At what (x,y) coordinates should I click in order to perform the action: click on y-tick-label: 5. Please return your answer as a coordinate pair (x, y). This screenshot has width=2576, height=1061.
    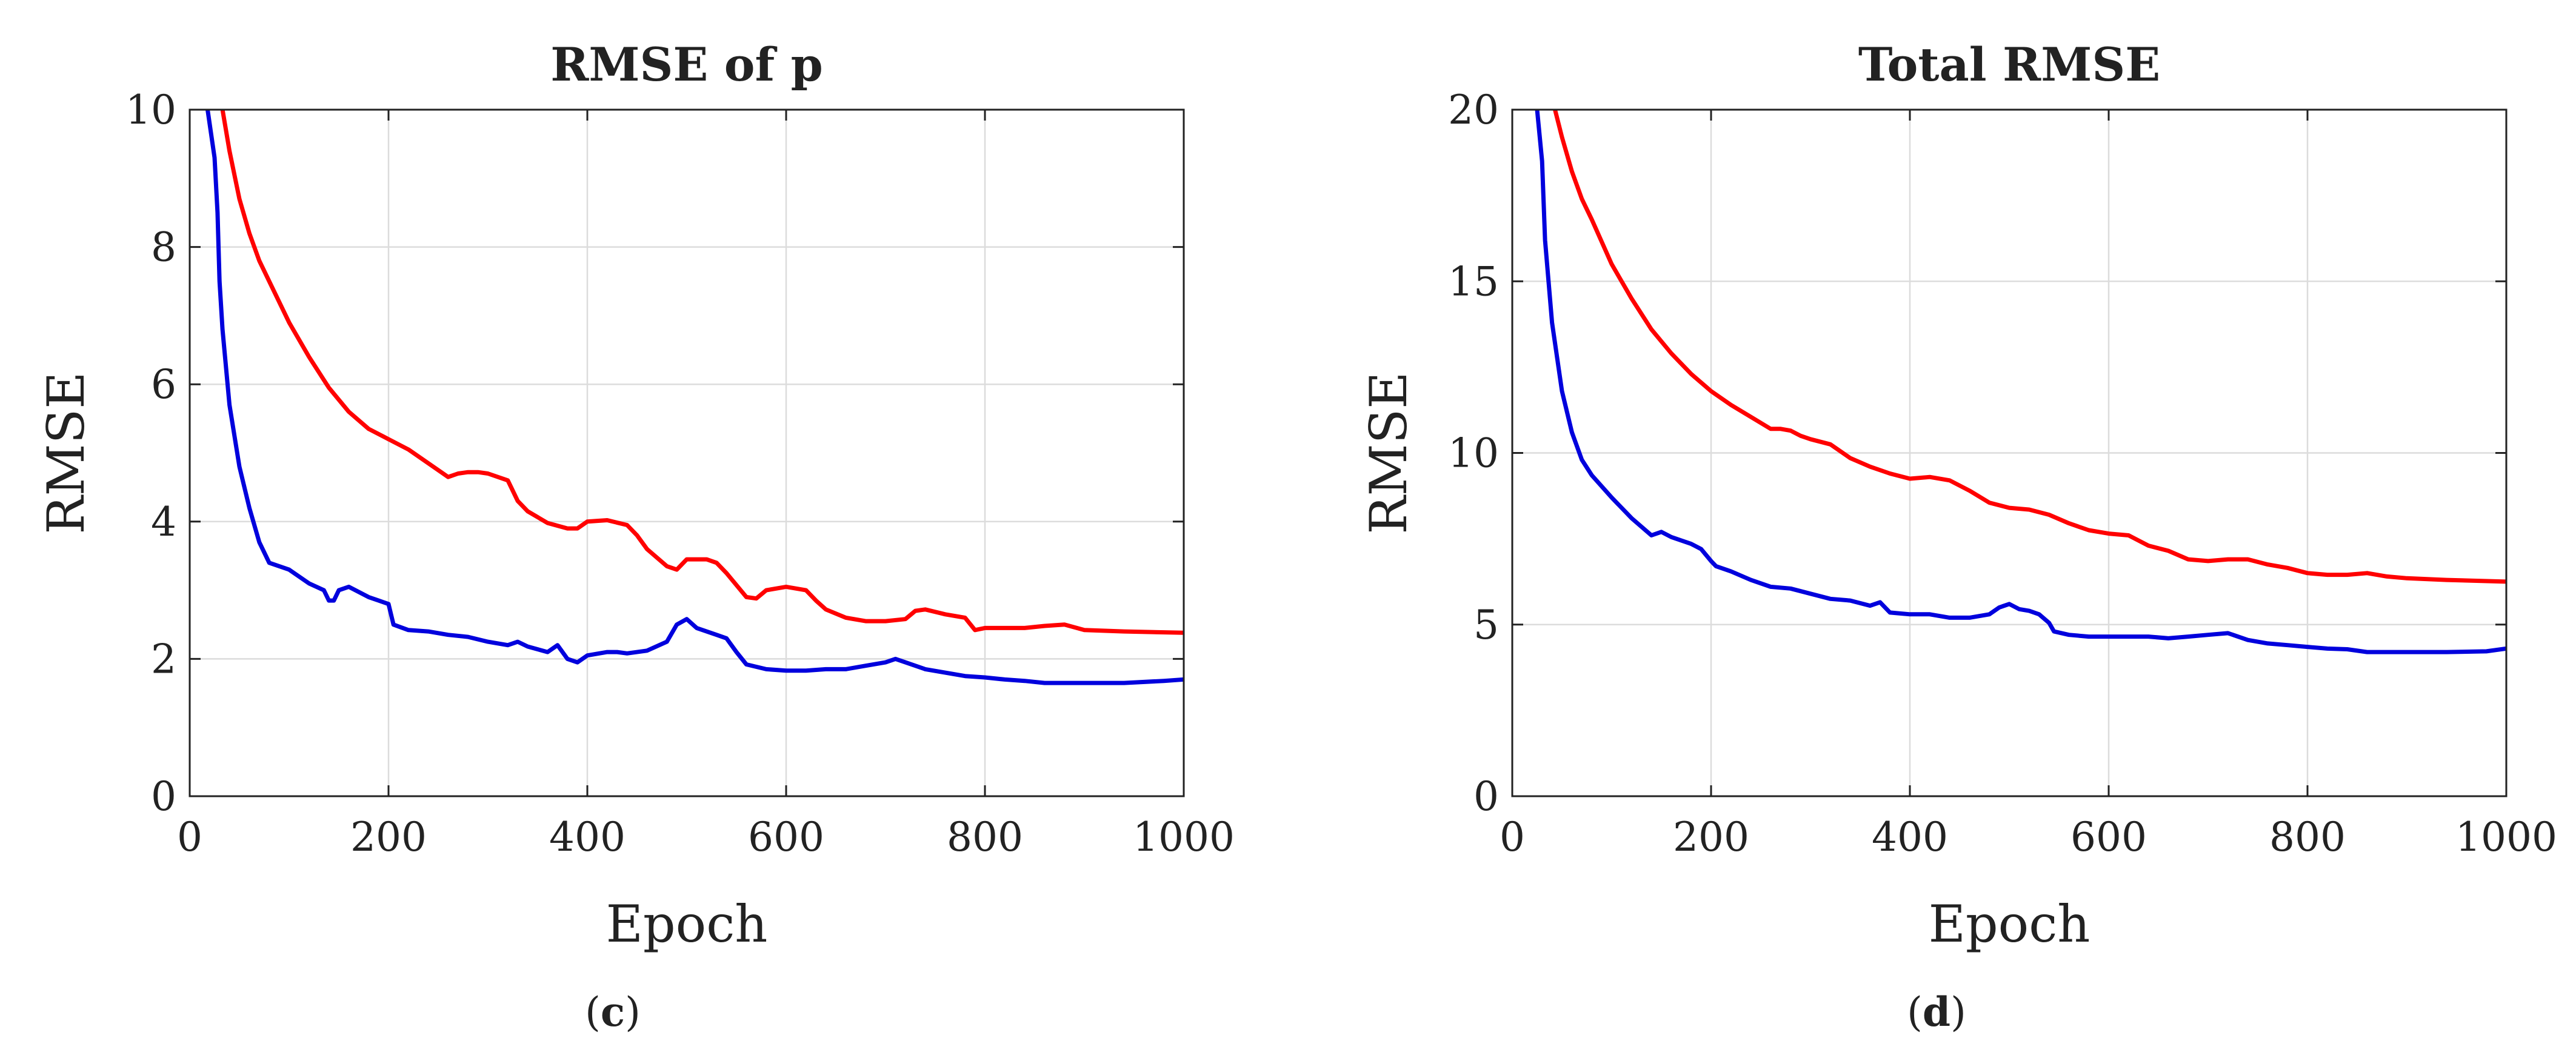
    Looking at the image, I should click on (1486, 625).